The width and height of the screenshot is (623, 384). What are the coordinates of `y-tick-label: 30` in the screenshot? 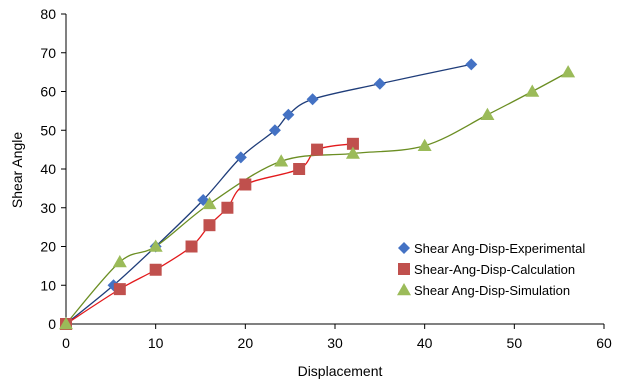 It's located at (48, 208).